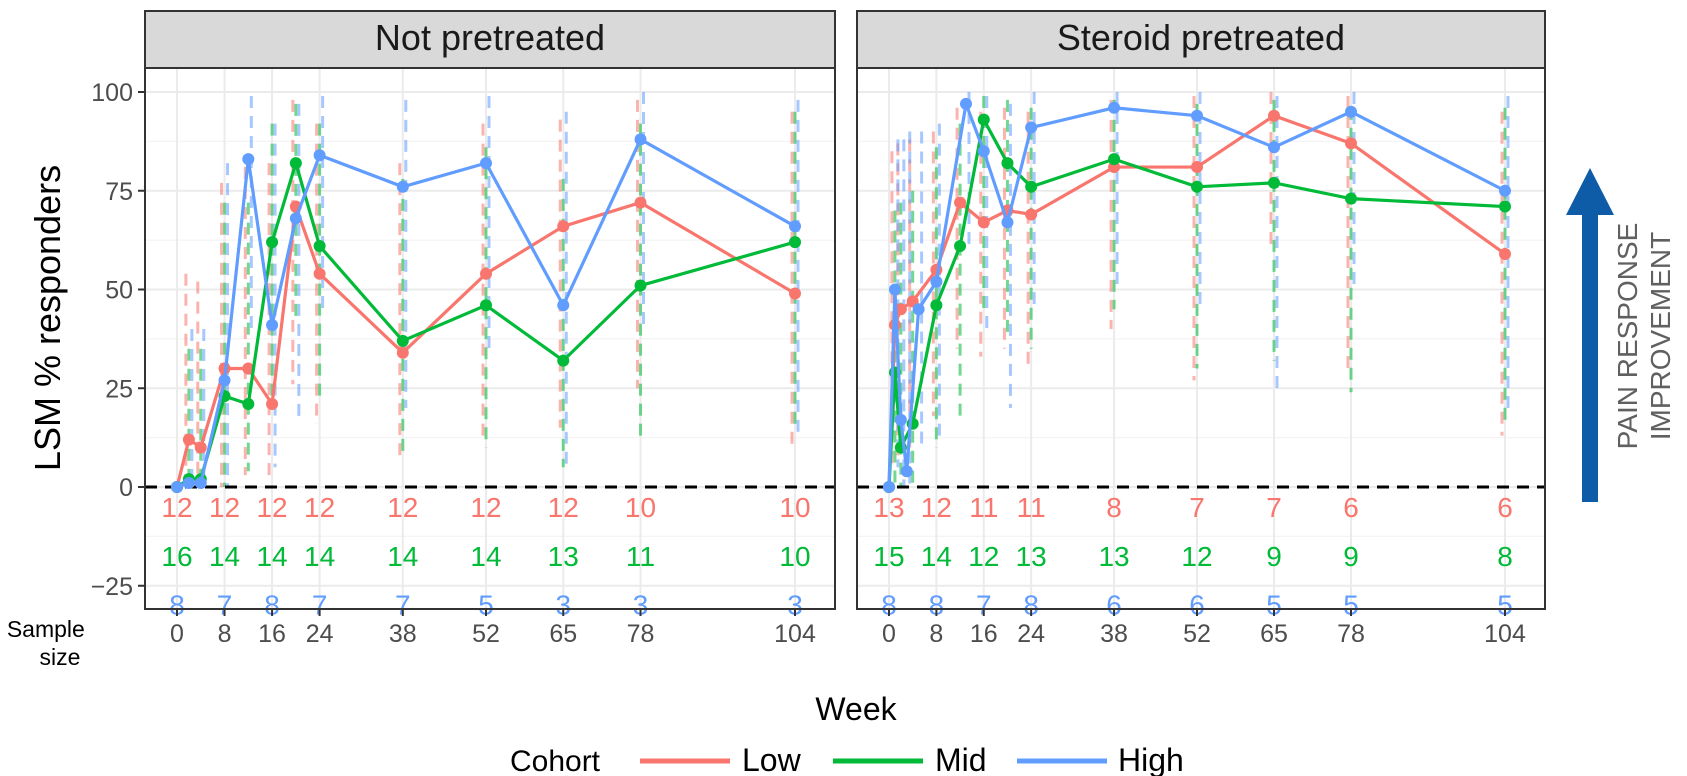  What do you see at coordinates (794, 556) in the screenshot?
I see `sample-size-mid: 10` at bounding box center [794, 556].